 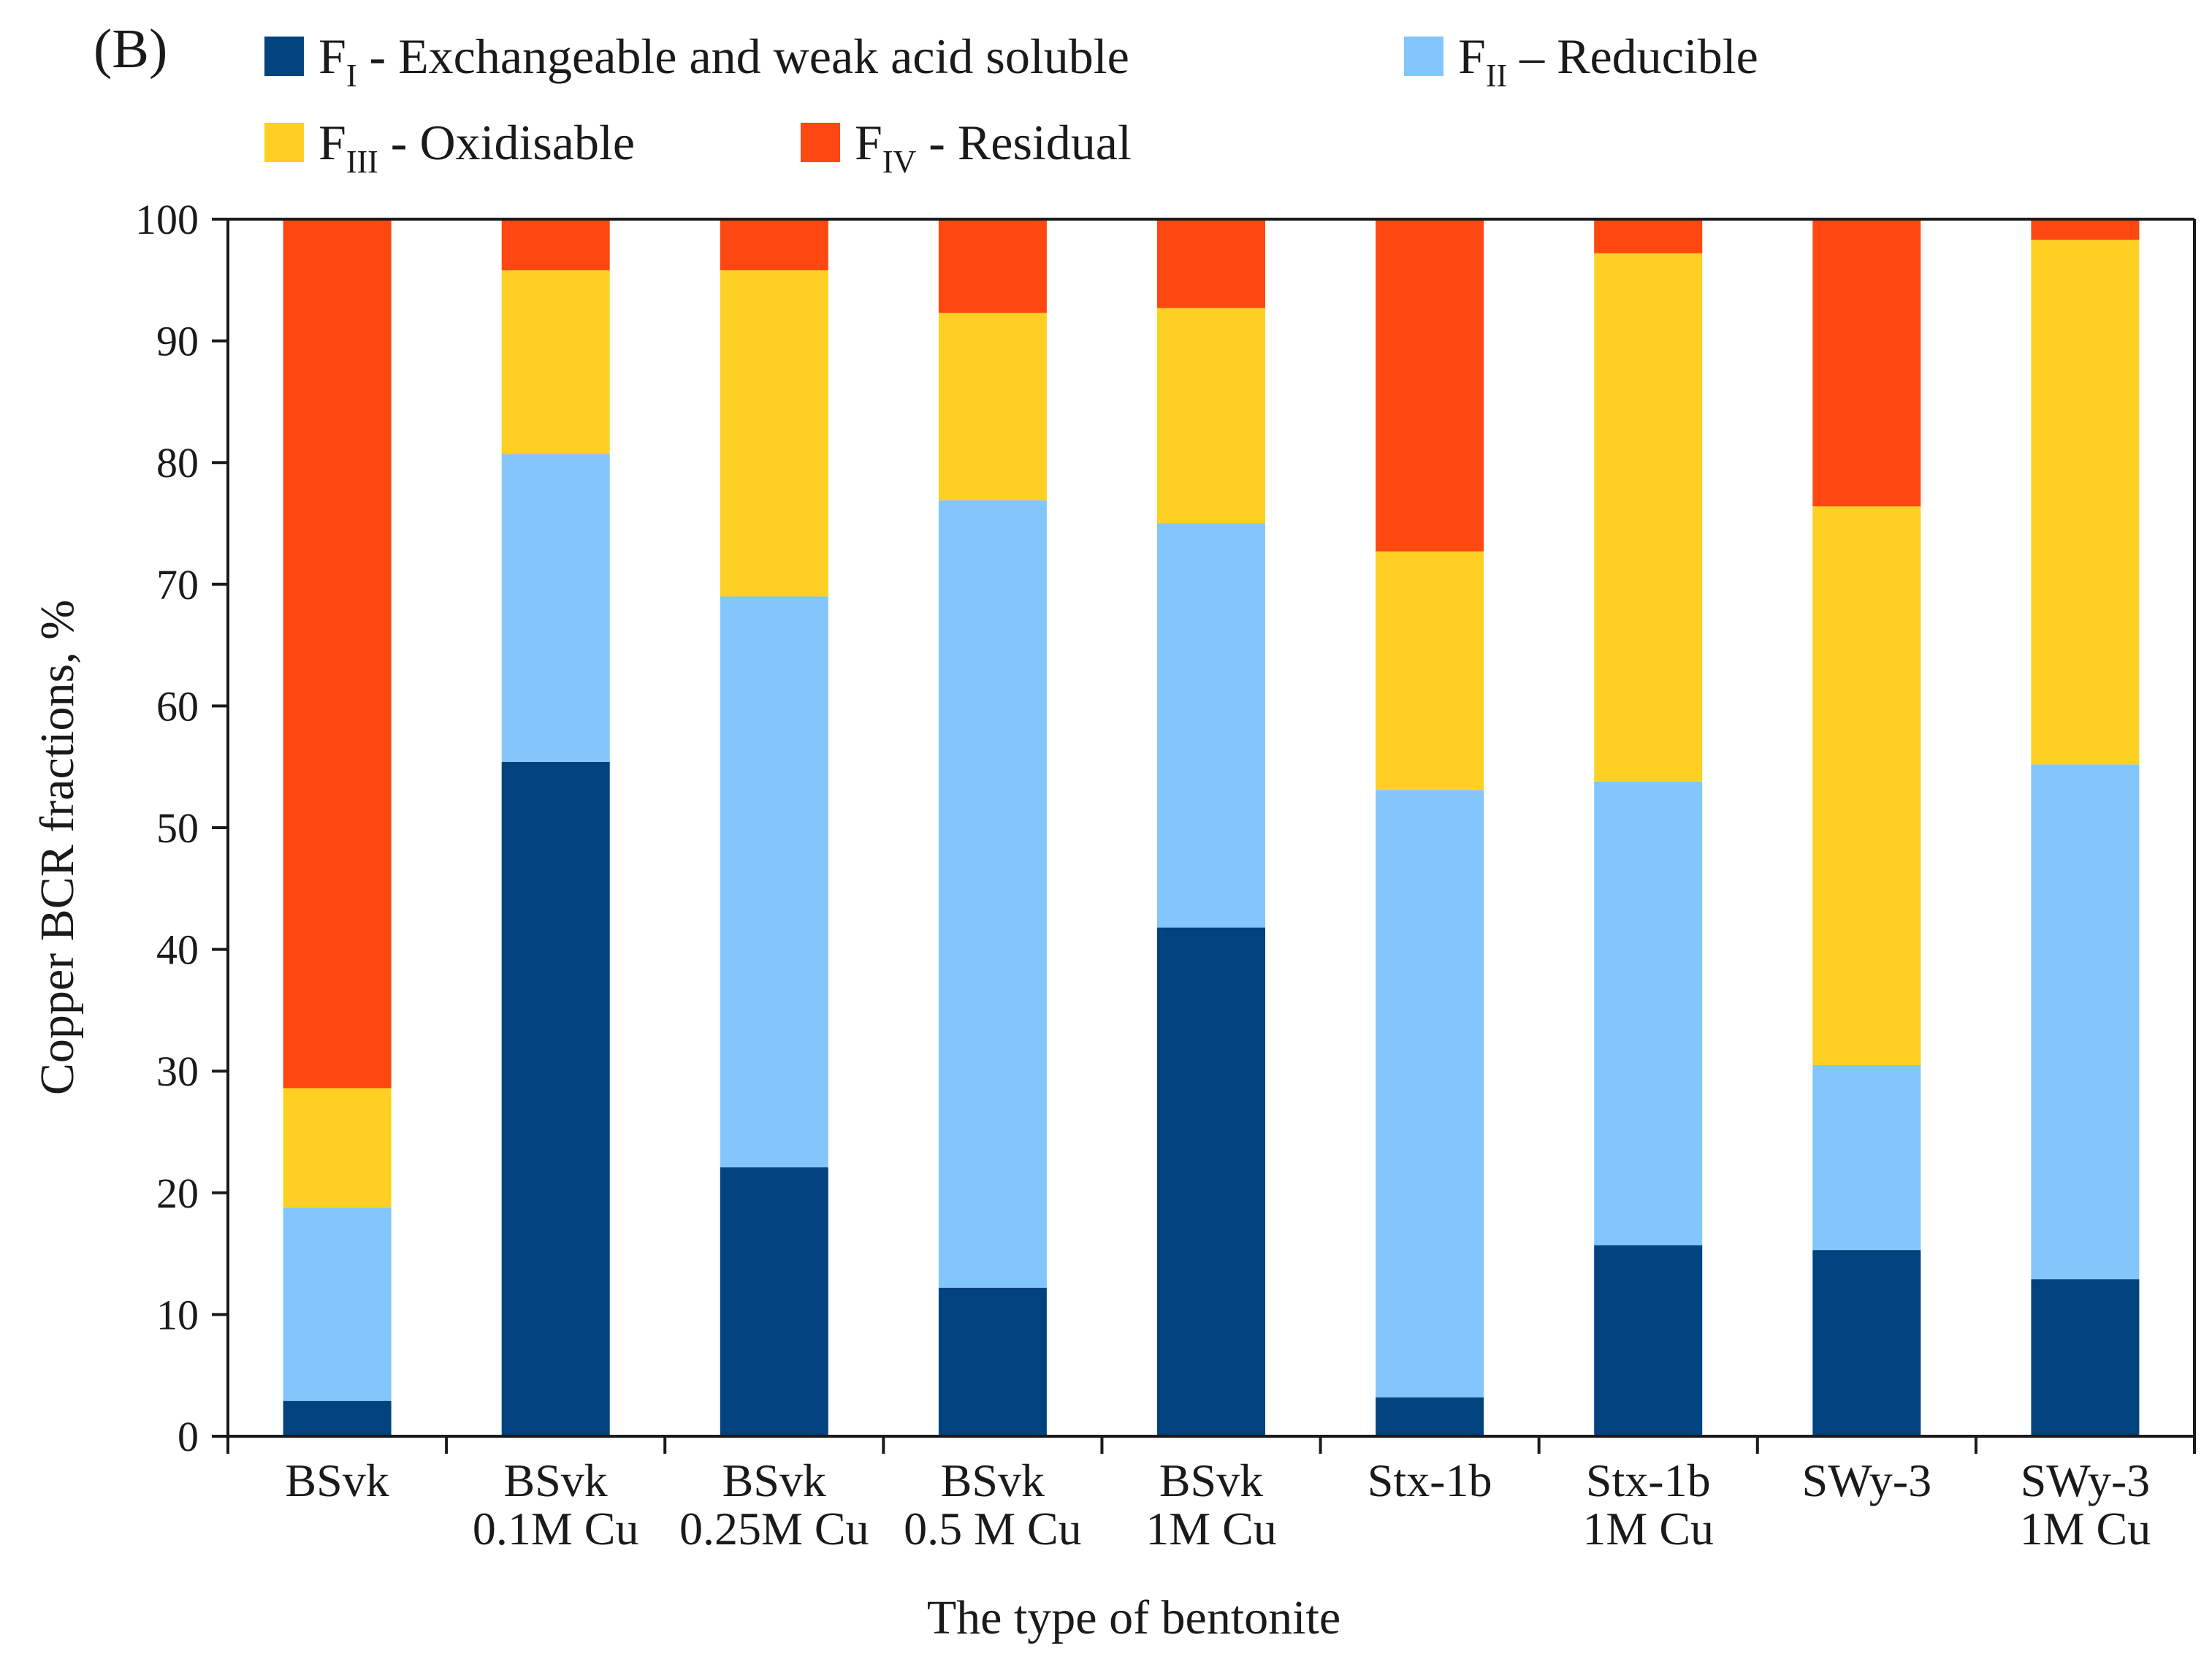 I want to click on y-tick-label: 90, so click(x=177, y=341).